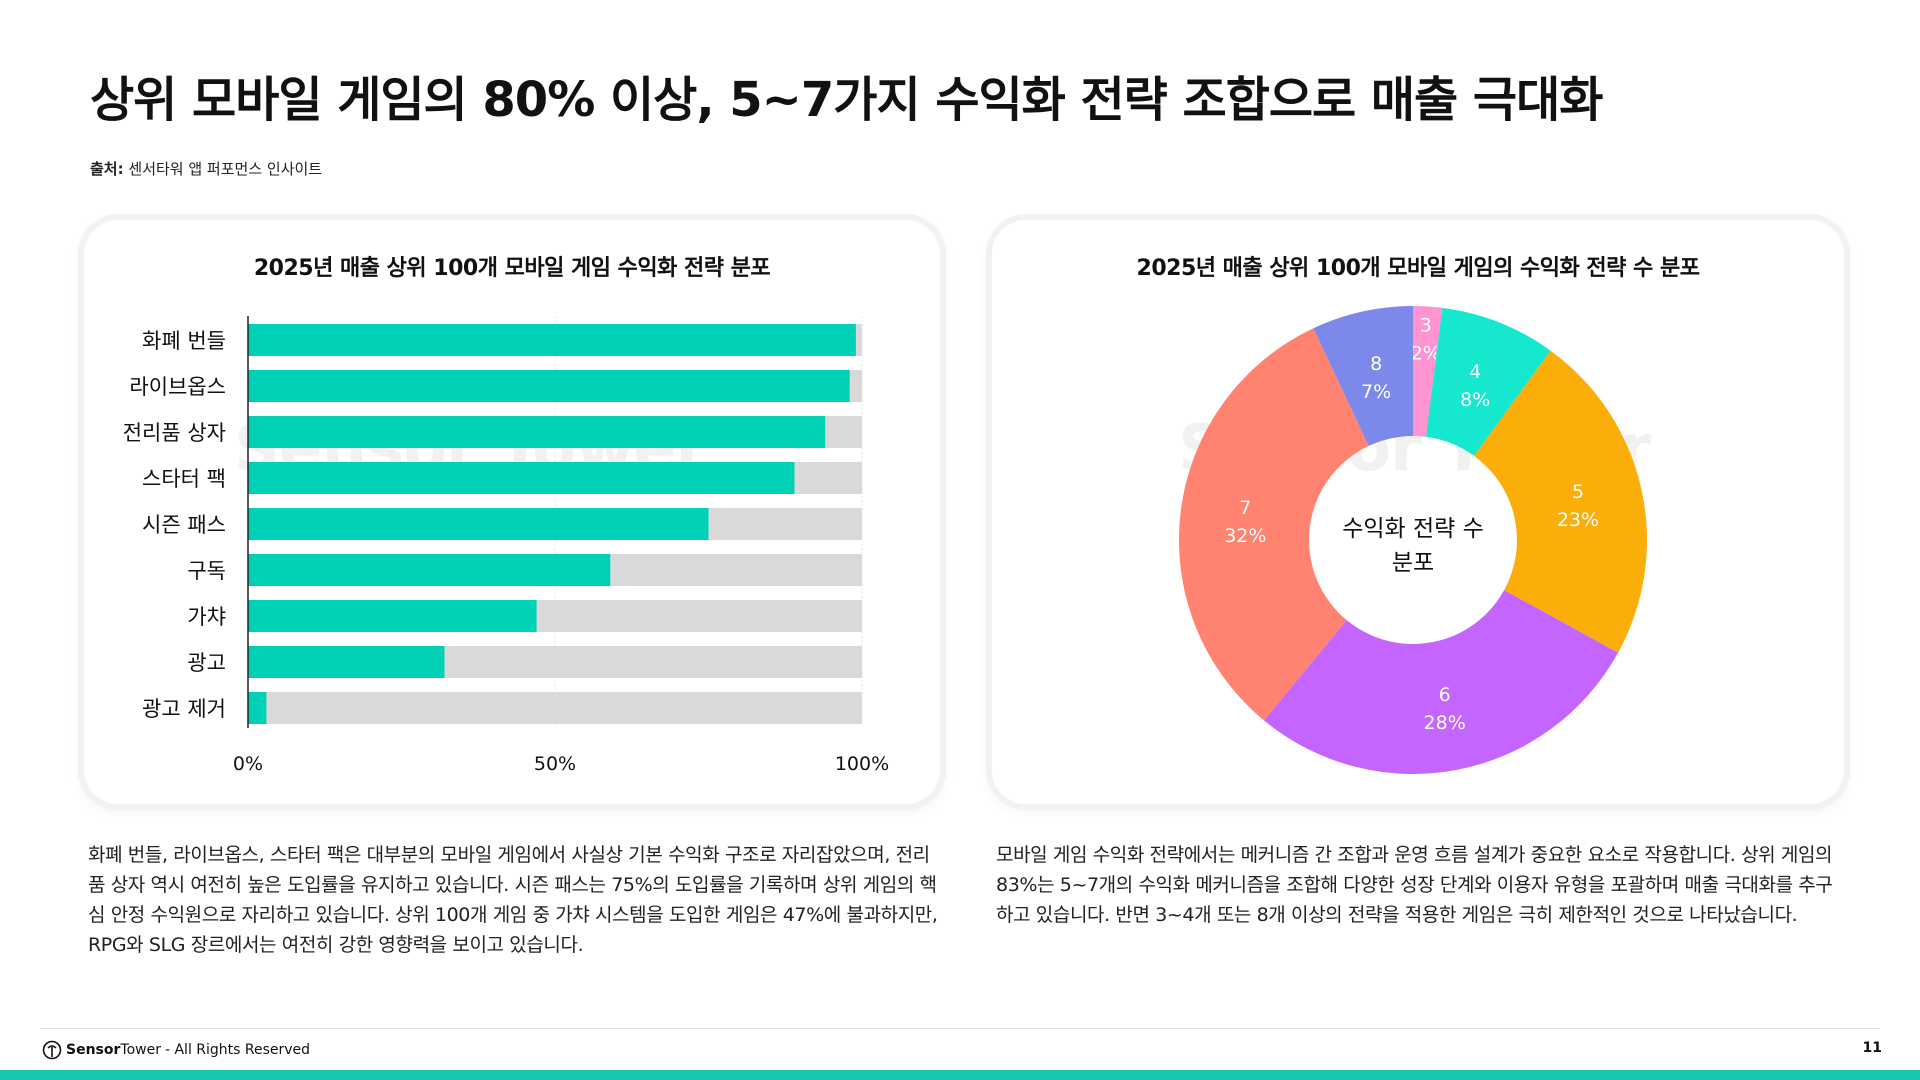  Describe the element at coordinates (1376, 364) in the screenshot. I see `slice-label: 8` at that location.